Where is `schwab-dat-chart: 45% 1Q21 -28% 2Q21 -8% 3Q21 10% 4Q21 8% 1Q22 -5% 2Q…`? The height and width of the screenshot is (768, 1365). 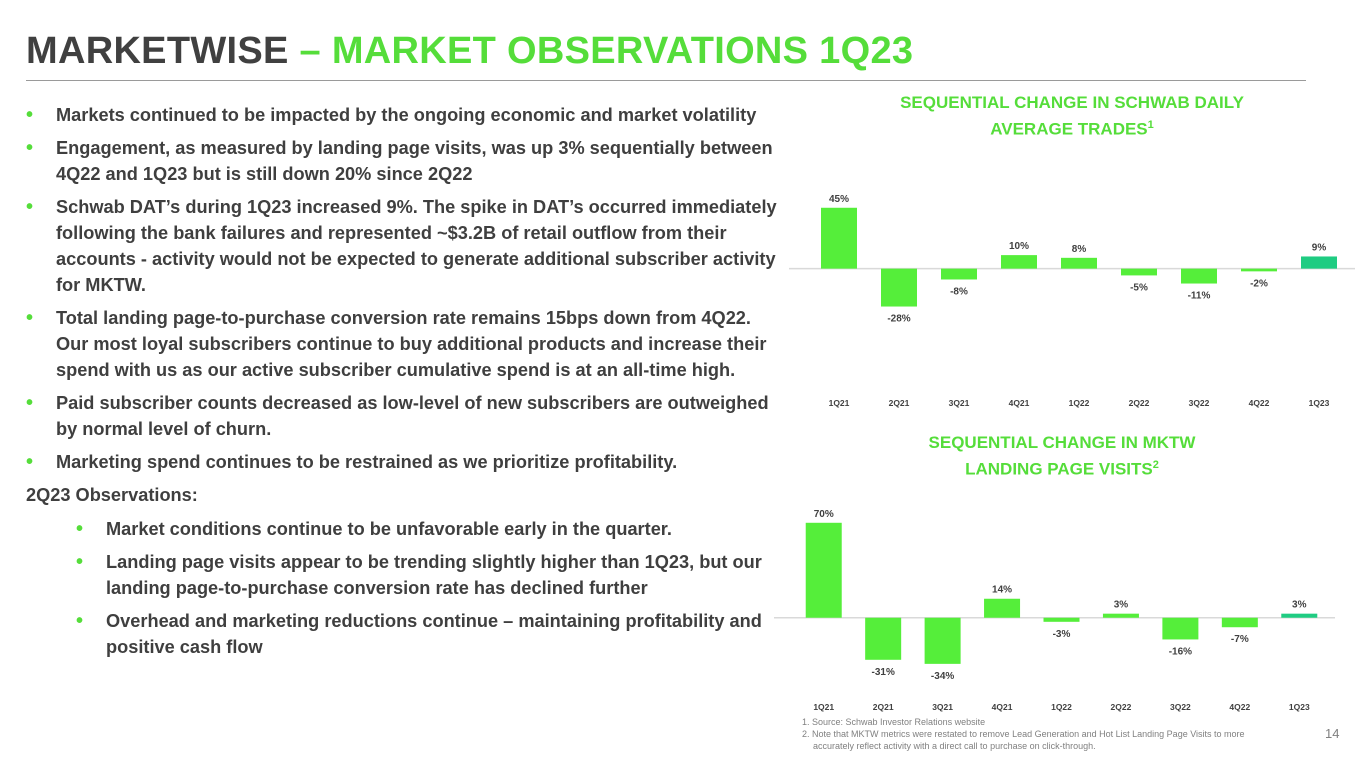
schwab-dat-chart: 45% 1Q21 -28% 2Q21 -8% 3Q21 10% 4Q21 8% 1Q22 -5% 2Q… is located at coordinates (1072, 301).